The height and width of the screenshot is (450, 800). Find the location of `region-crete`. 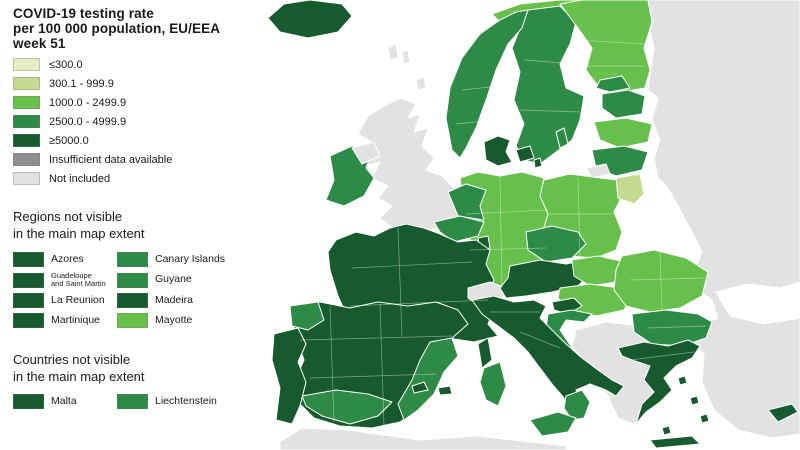

region-crete is located at coordinates (675, 442).